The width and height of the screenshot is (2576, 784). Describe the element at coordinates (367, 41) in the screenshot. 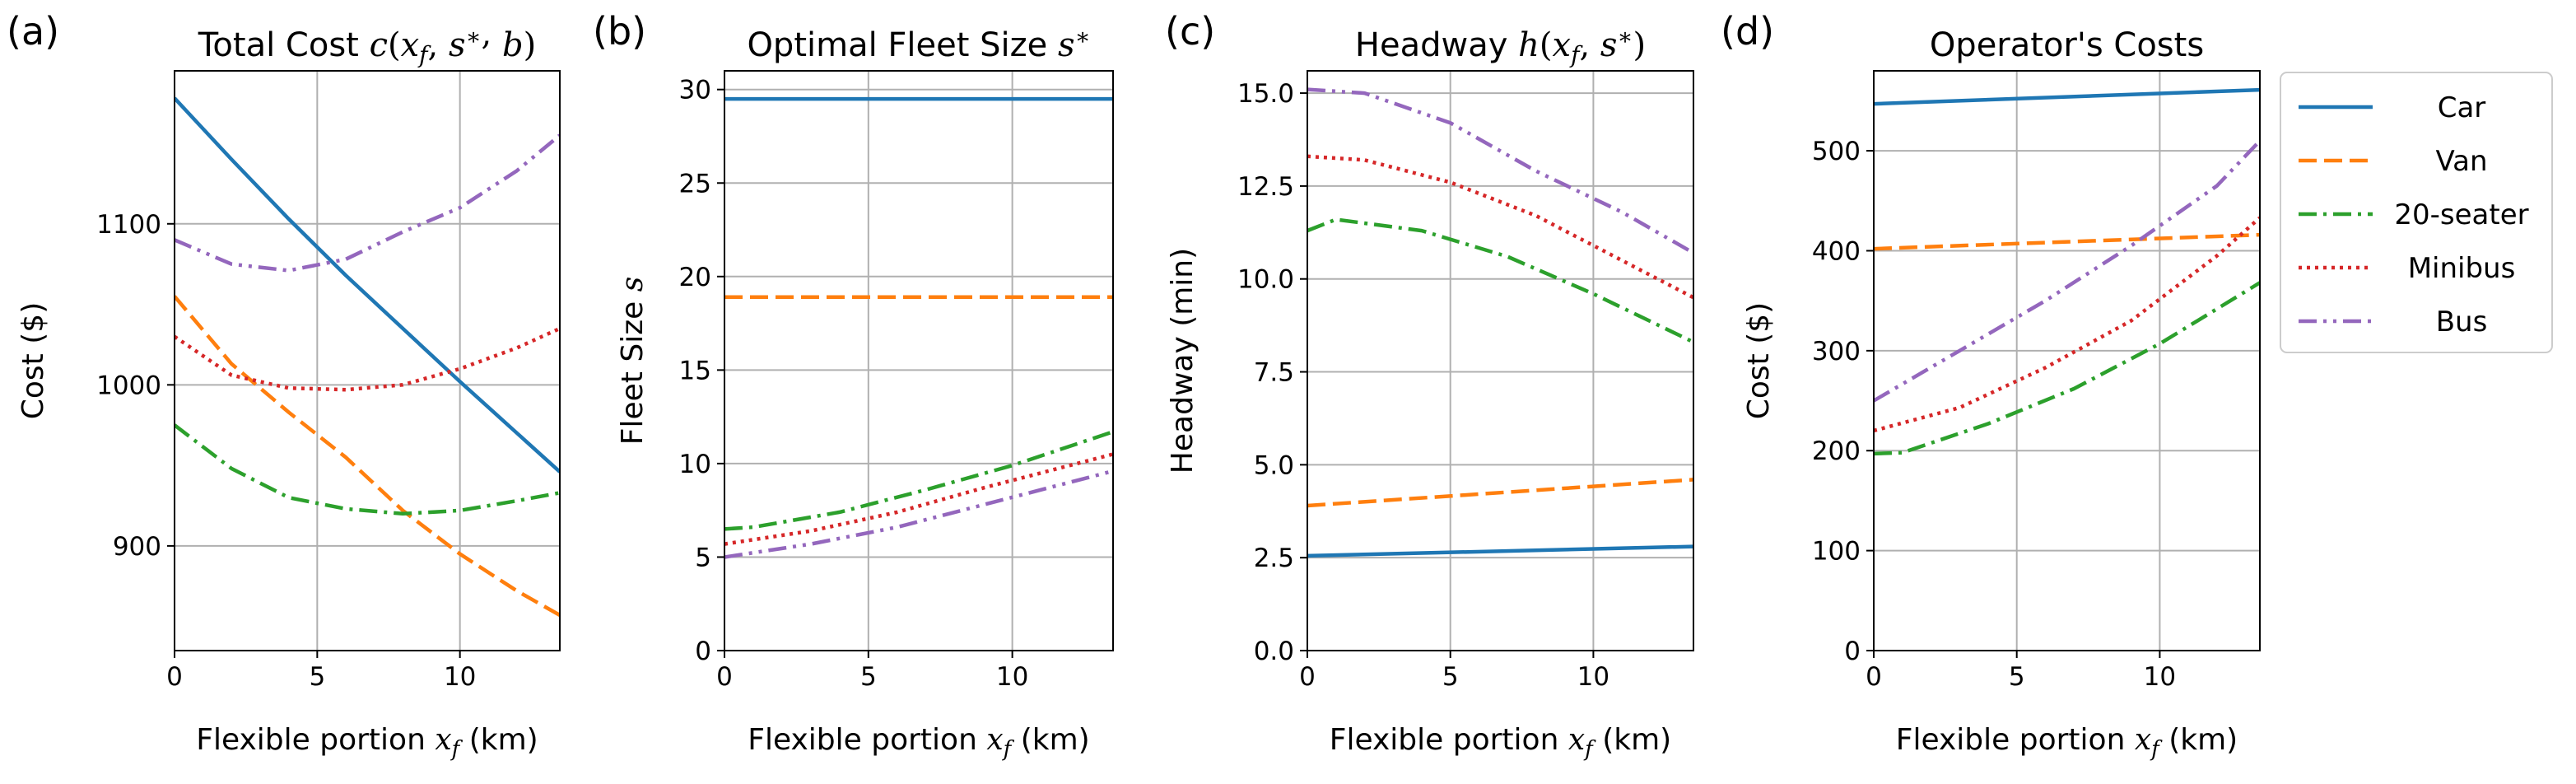

I see `chart-title: Total Cost c(xf, s∗, b)` at that location.